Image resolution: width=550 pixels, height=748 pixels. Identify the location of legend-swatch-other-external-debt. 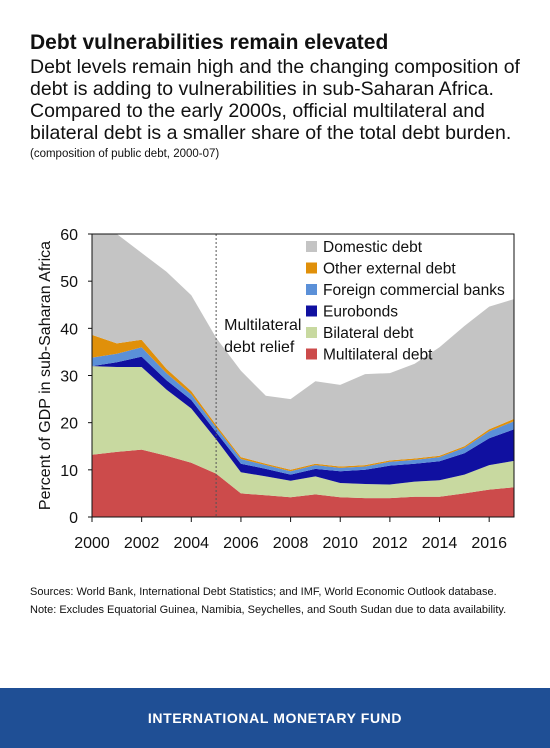
(311, 268).